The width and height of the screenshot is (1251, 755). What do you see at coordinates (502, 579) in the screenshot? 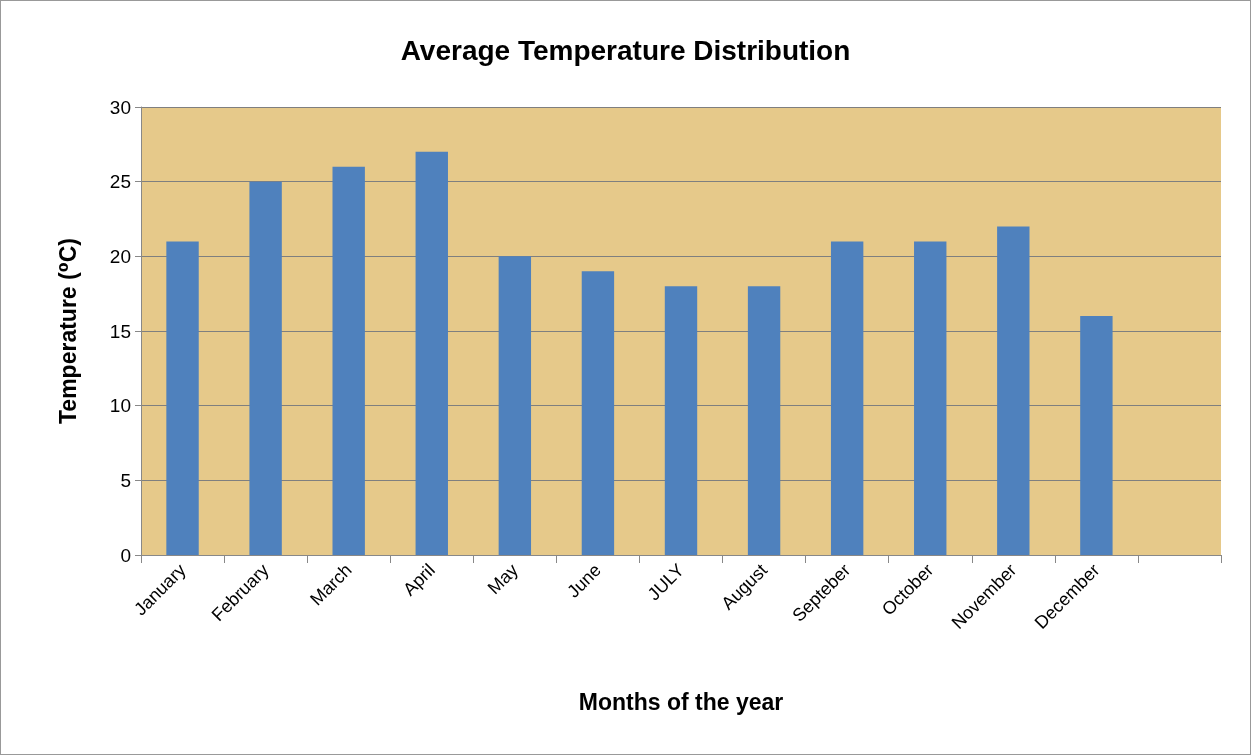
I see `x-tick-label: May` at bounding box center [502, 579].